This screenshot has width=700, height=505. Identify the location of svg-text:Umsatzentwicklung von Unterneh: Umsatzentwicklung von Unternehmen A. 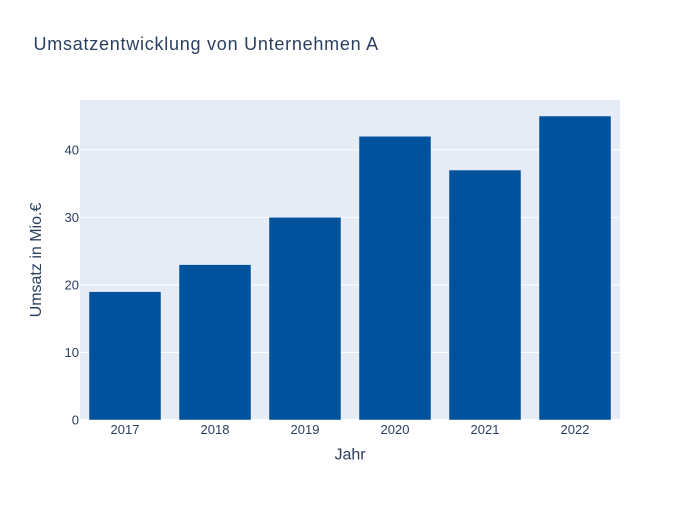
(206, 44).